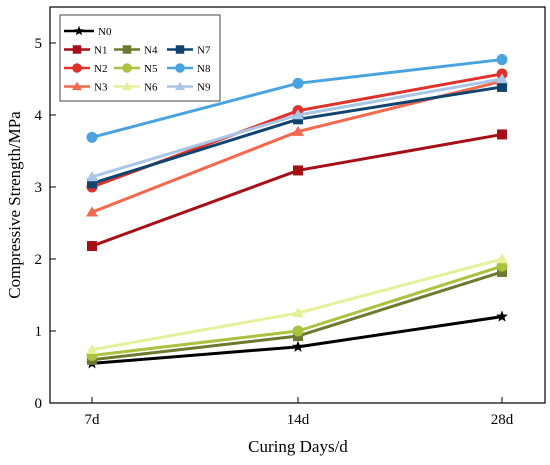  I want to click on legend-label-n8: N8, so click(204, 69).